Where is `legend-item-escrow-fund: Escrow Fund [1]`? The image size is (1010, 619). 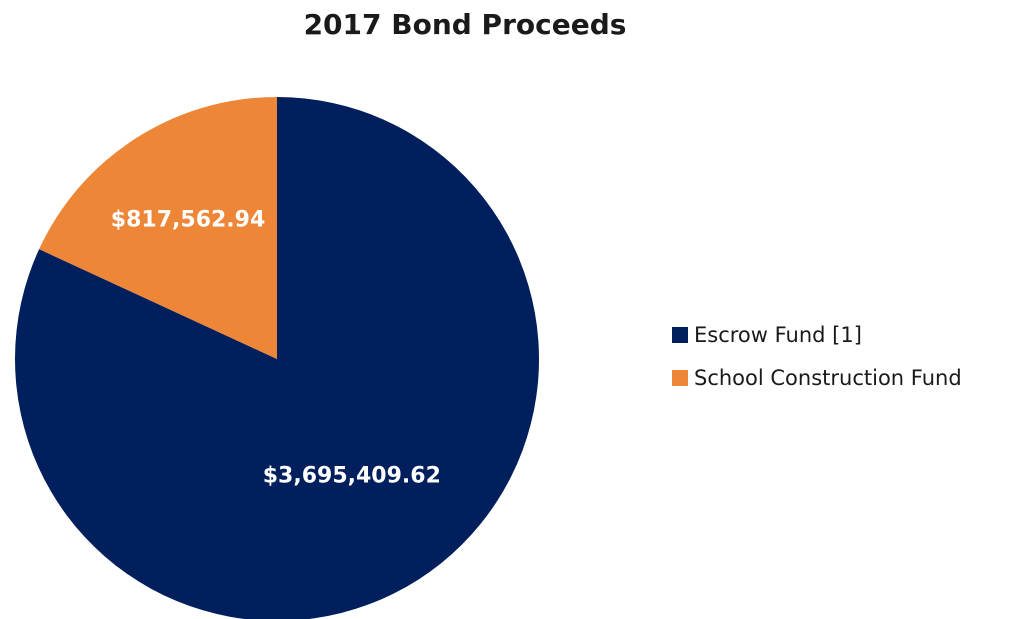 legend-item-escrow-fund: Escrow Fund [1] is located at coordinates (817, 335).